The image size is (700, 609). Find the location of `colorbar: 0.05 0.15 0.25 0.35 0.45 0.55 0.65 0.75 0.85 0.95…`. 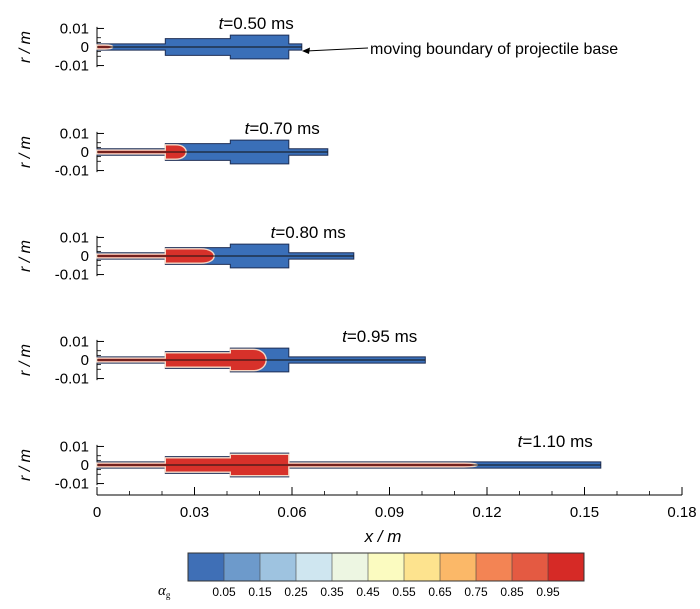

colorbar: 0.05 0.15 0.25 0.35 0.45 0.55 0.65 0.75 0.85 0.95… is located at coordinates (371, 576).